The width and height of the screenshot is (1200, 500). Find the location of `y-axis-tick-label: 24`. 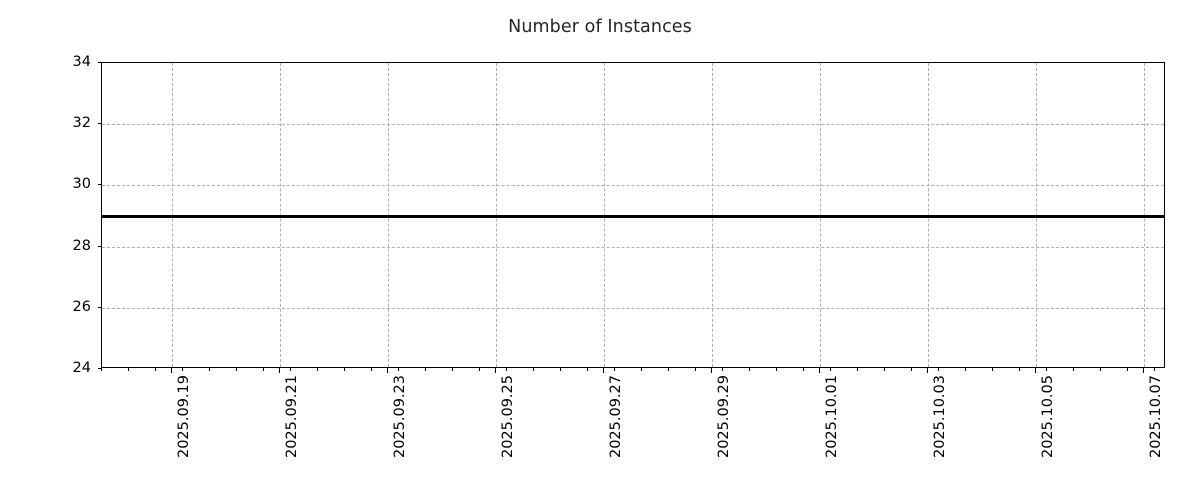

y-axis-tick-label: 24 is located at coordinates (81, 368).